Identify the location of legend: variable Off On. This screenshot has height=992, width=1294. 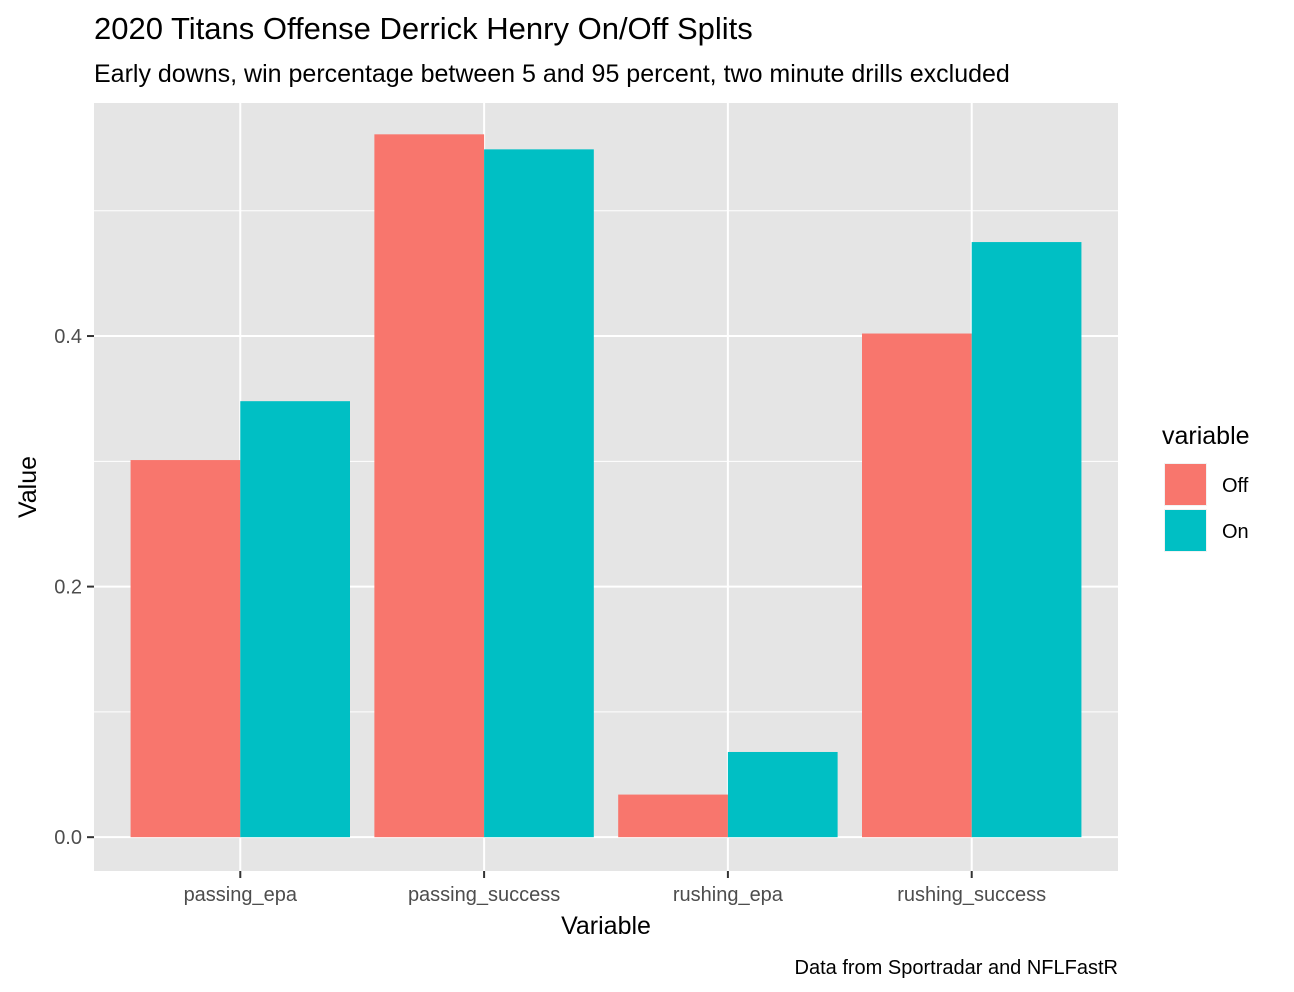
(1206, 487).